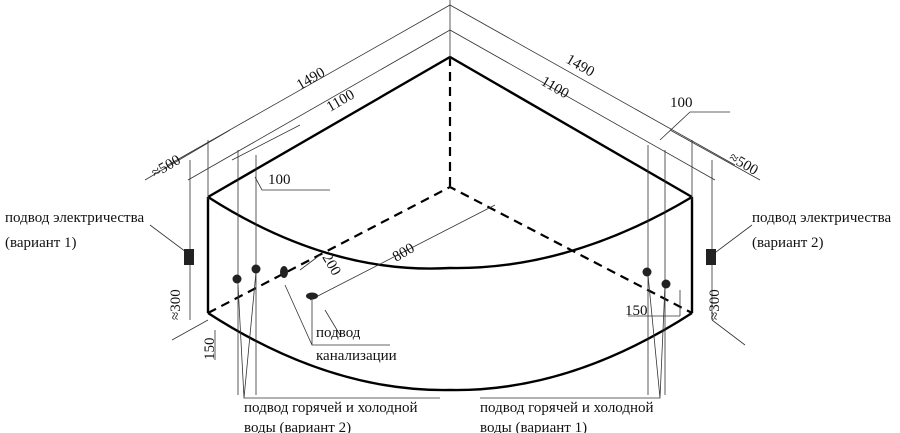 The height and width of the screenshot is (433, 900). Describe the element at coordinates (176, 304) in the screenshot. I see `dim-left-height: ≈300` at that location.